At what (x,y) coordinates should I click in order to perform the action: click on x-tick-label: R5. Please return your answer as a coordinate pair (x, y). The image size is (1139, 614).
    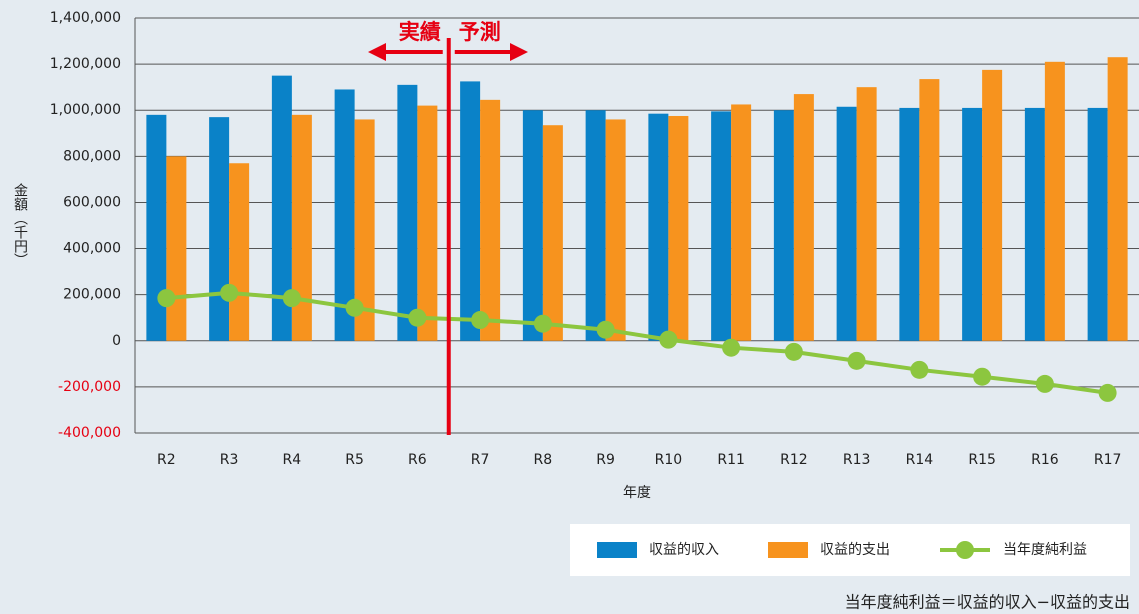
    Looking at the image, I should click on (354, 460).